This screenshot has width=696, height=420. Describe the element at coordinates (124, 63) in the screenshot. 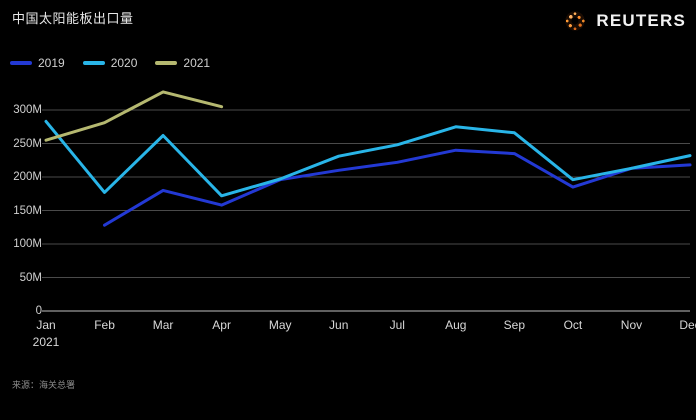

I see `legend-label-2020: 2020` at that location.